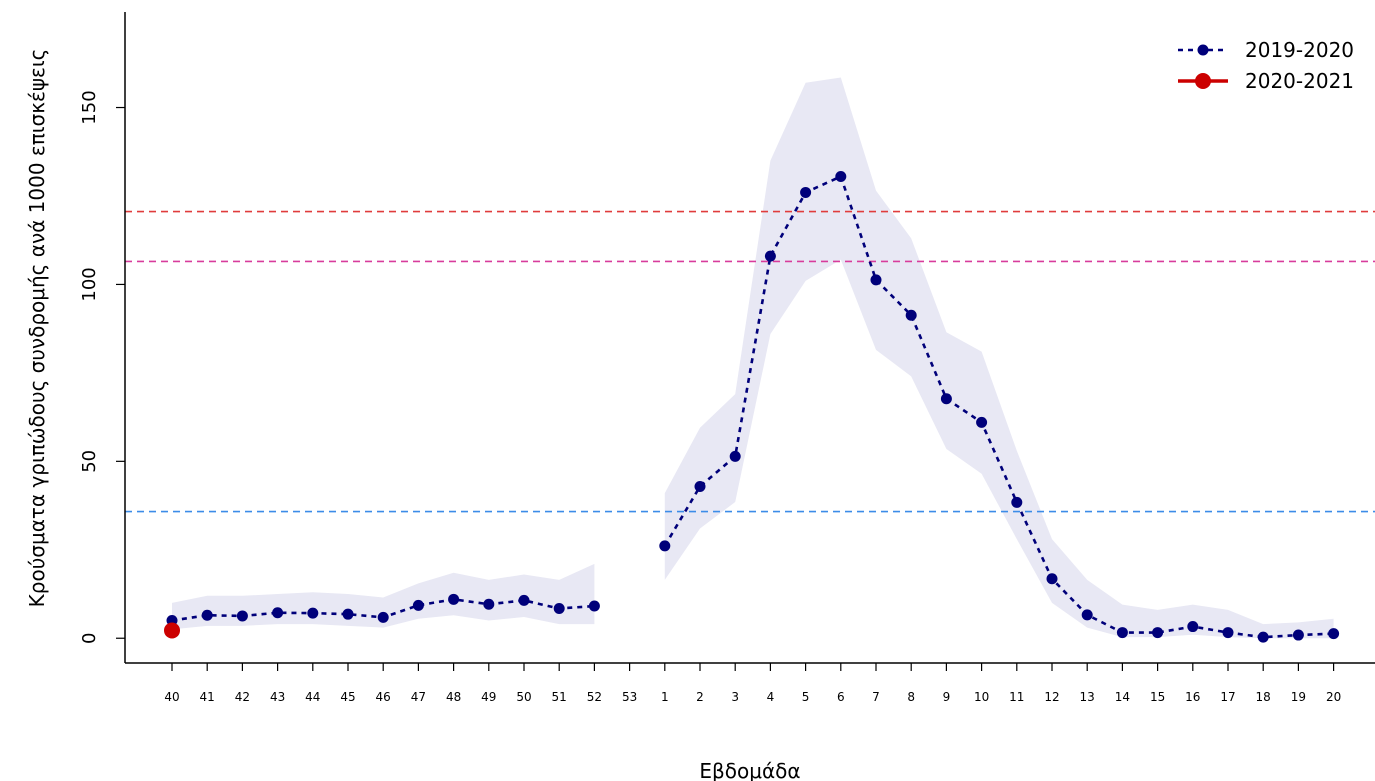 The width and height of the screenshot is (1375, 781). What do you see at coordinates (749, 770) in the screenshot?
I see `x-axis-title: Εβδομάδα` at bounding box center [749, 770].